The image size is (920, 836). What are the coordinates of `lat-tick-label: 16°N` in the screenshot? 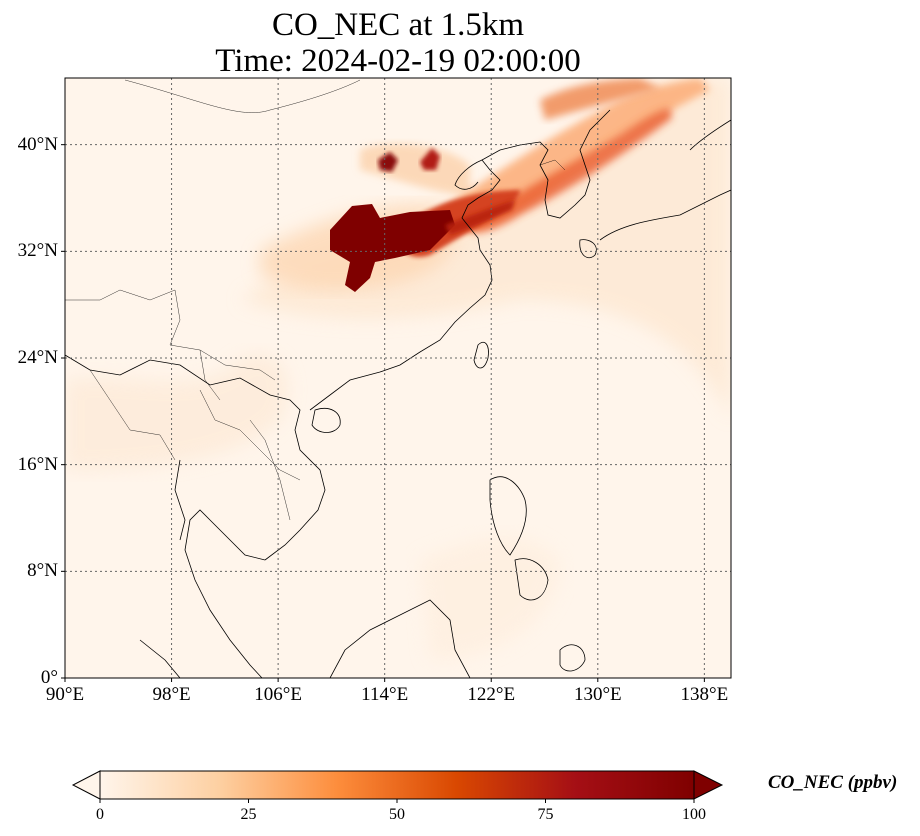 It's located at (37, 464).